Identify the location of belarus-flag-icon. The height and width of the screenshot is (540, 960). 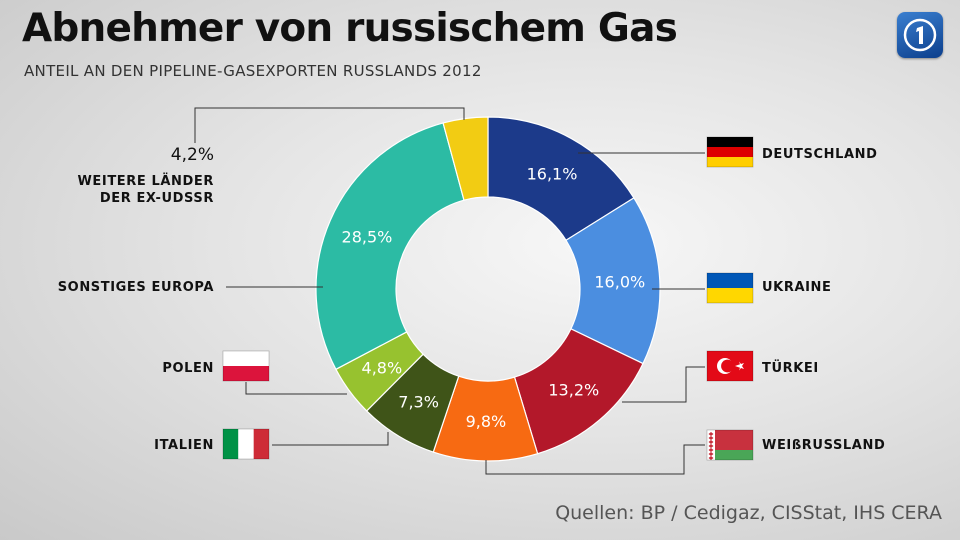
(730, 445).